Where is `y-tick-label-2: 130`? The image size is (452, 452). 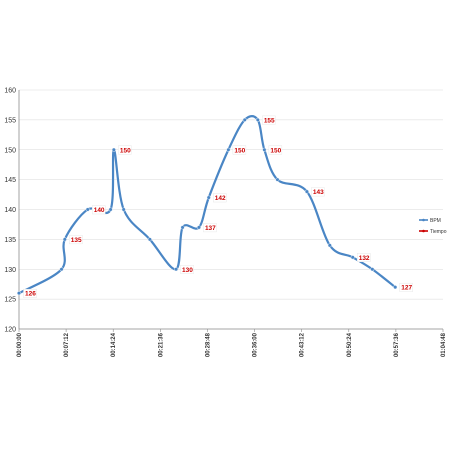 y-tick-label-2: 130 is located at coordinates (10, 270).